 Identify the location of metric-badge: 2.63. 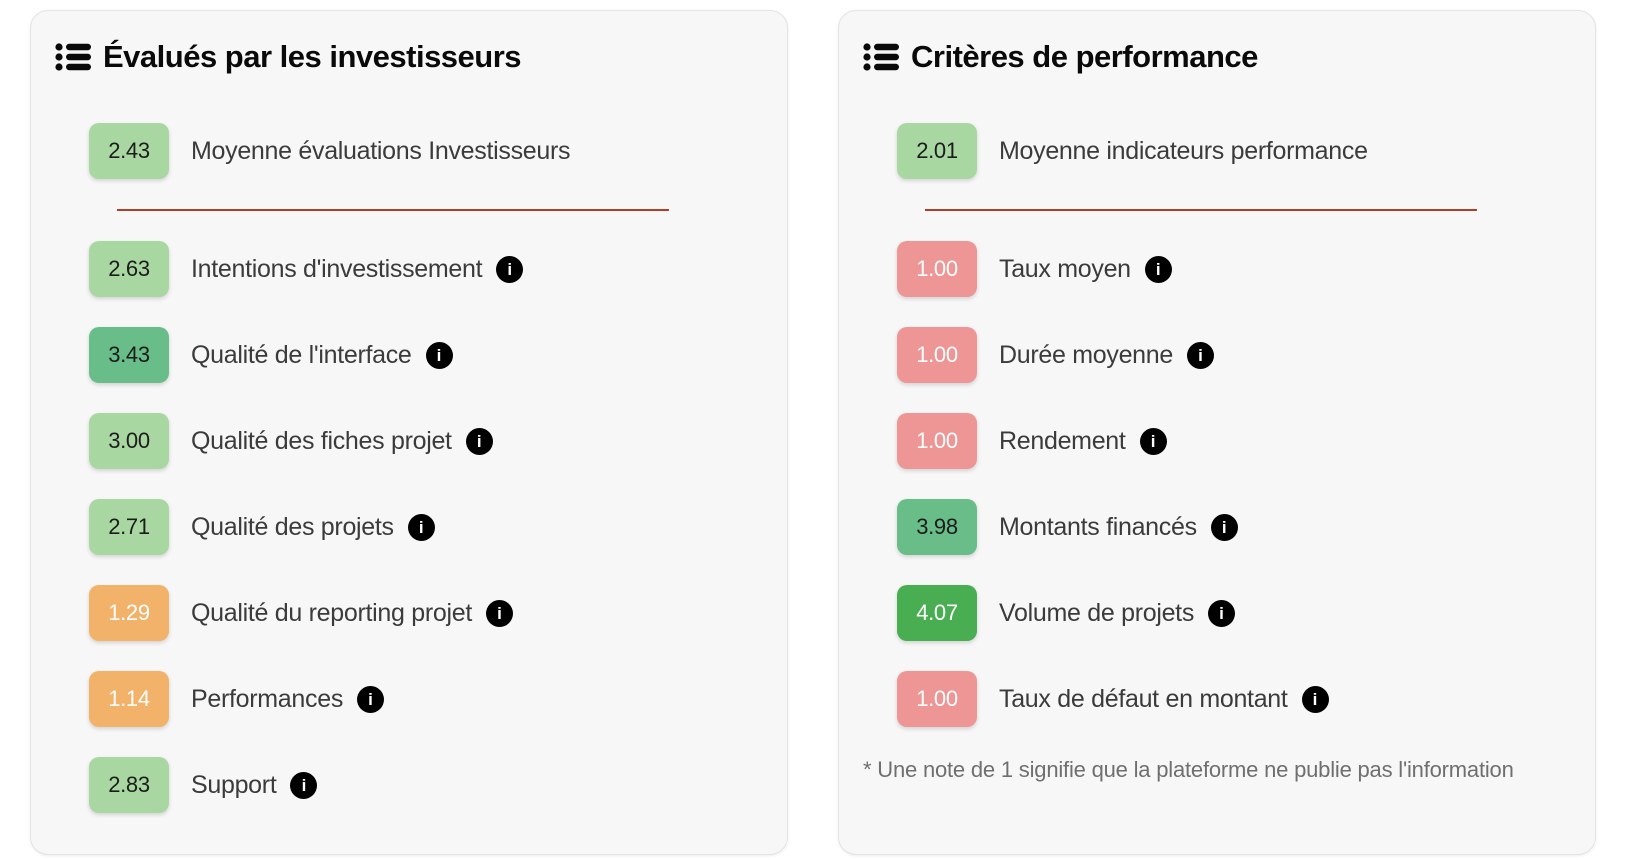
(129, 269).